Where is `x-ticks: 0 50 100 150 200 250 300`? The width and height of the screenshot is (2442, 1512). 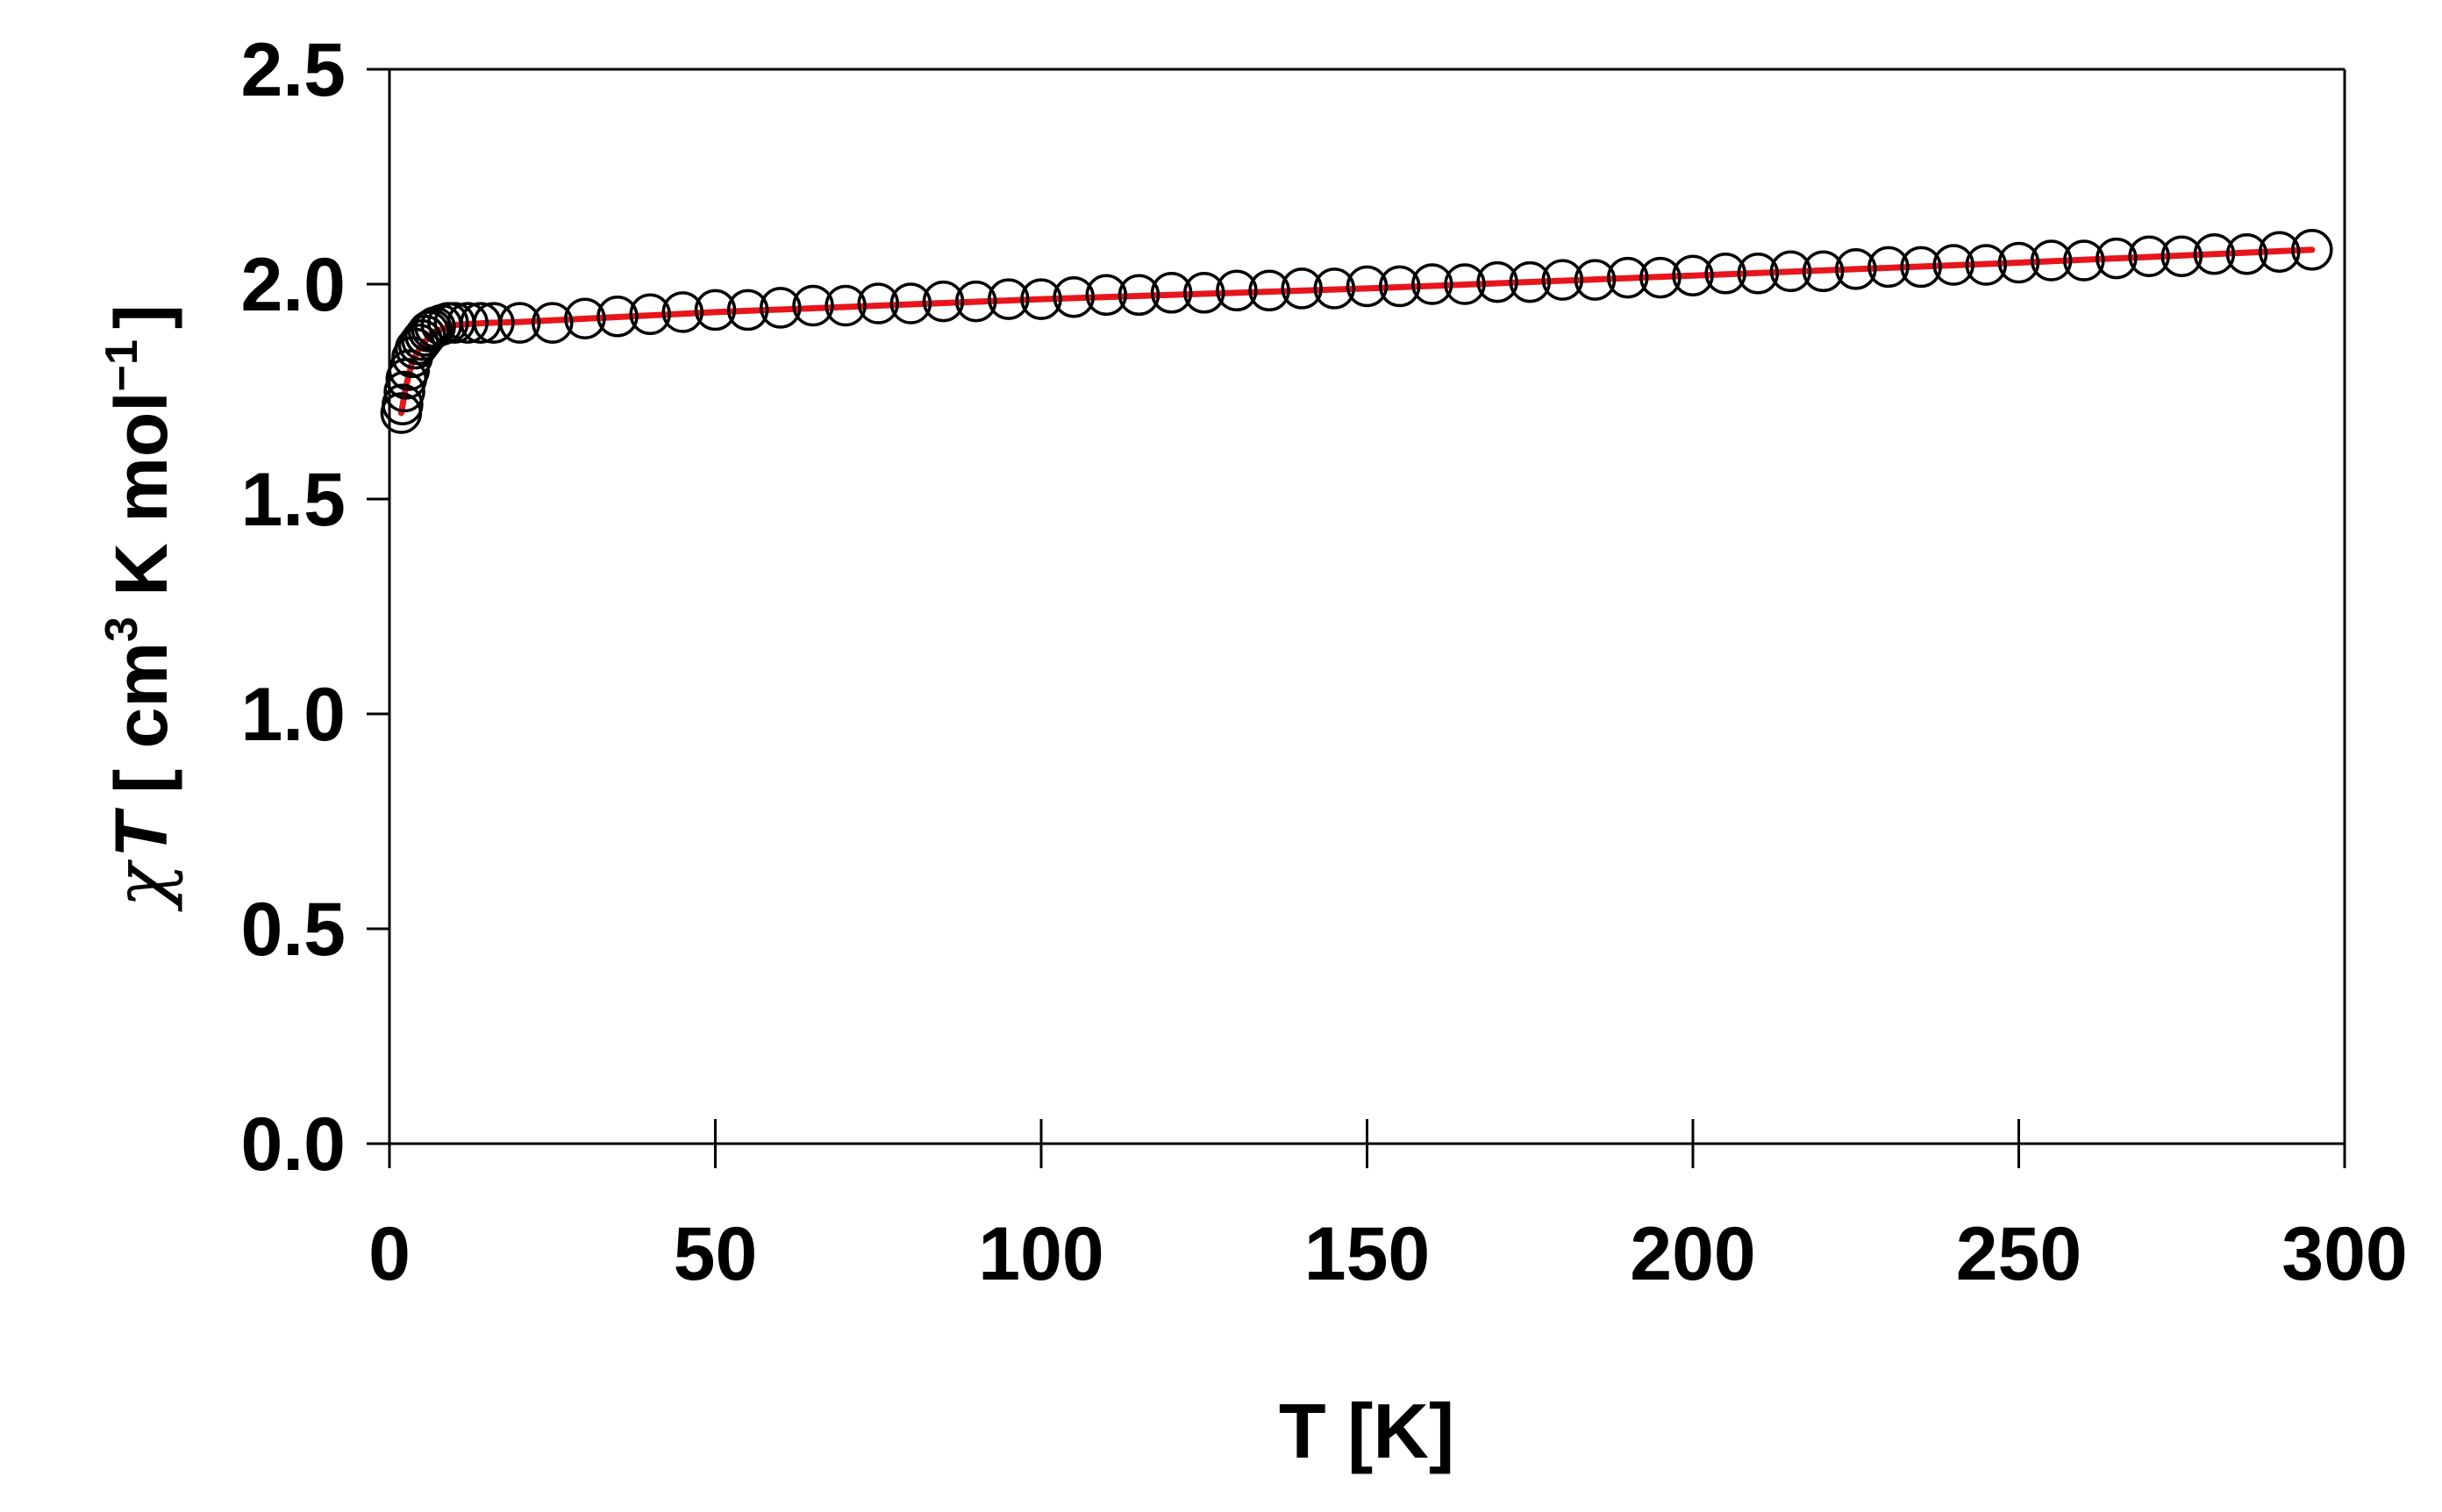 x-ticks: 0 50 100 150 200 250 300 is located at coordinates (1388, 1207).